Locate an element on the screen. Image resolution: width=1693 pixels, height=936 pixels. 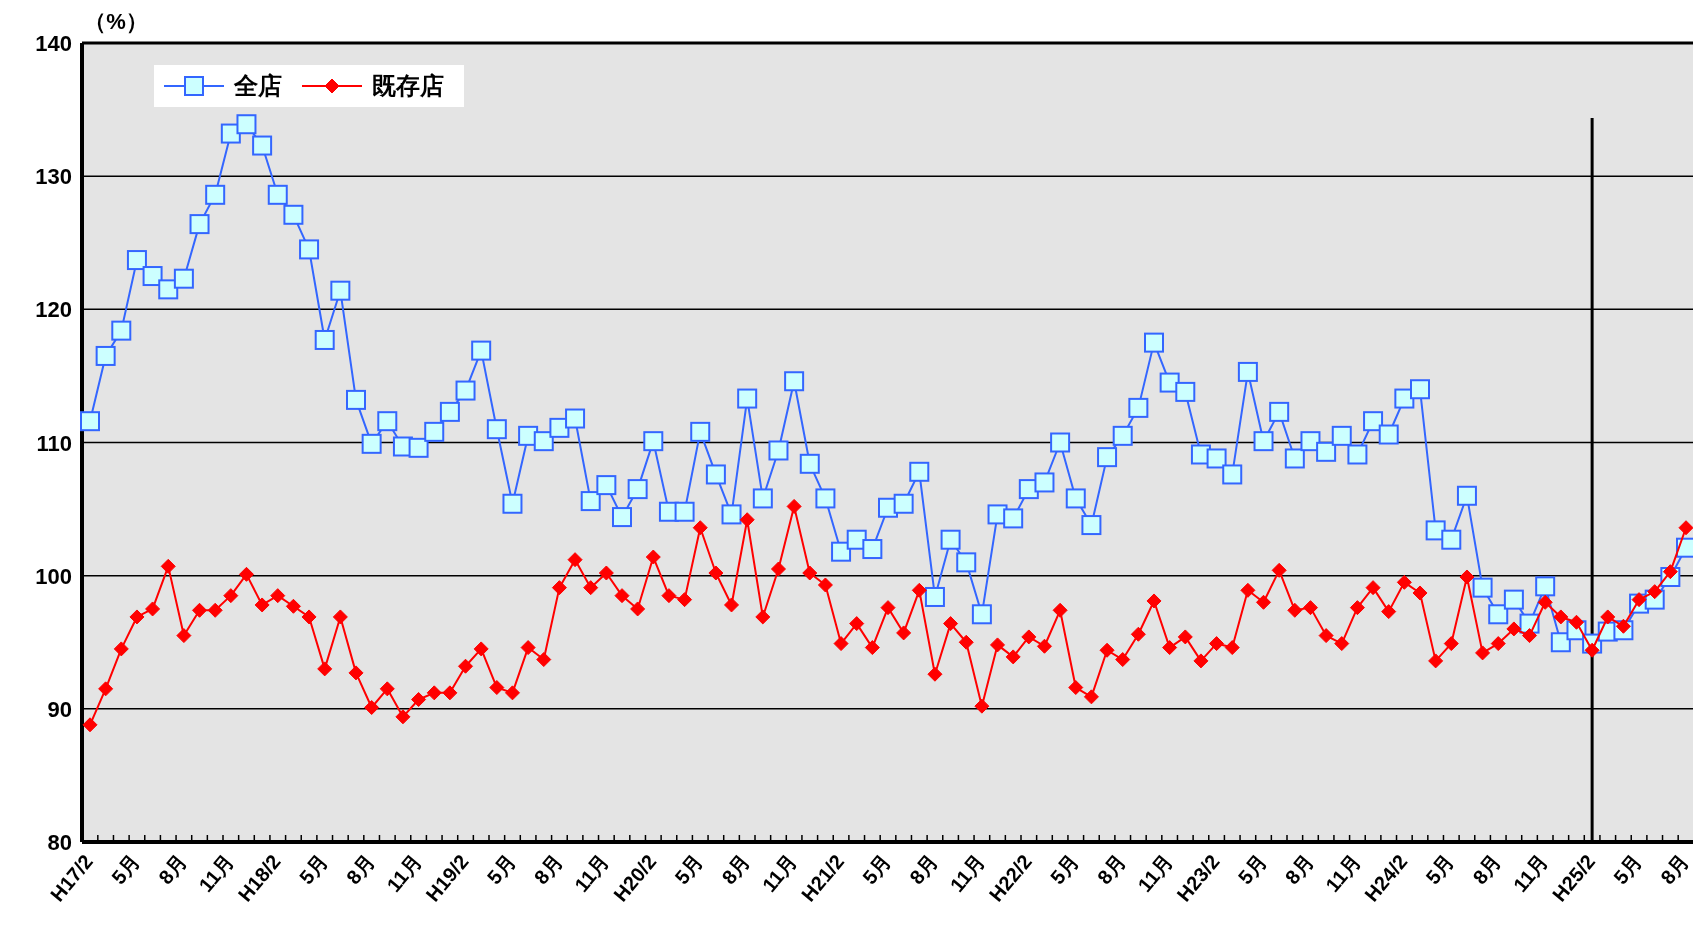
legend-label: 既存店 is located at coordinates (408, 85).